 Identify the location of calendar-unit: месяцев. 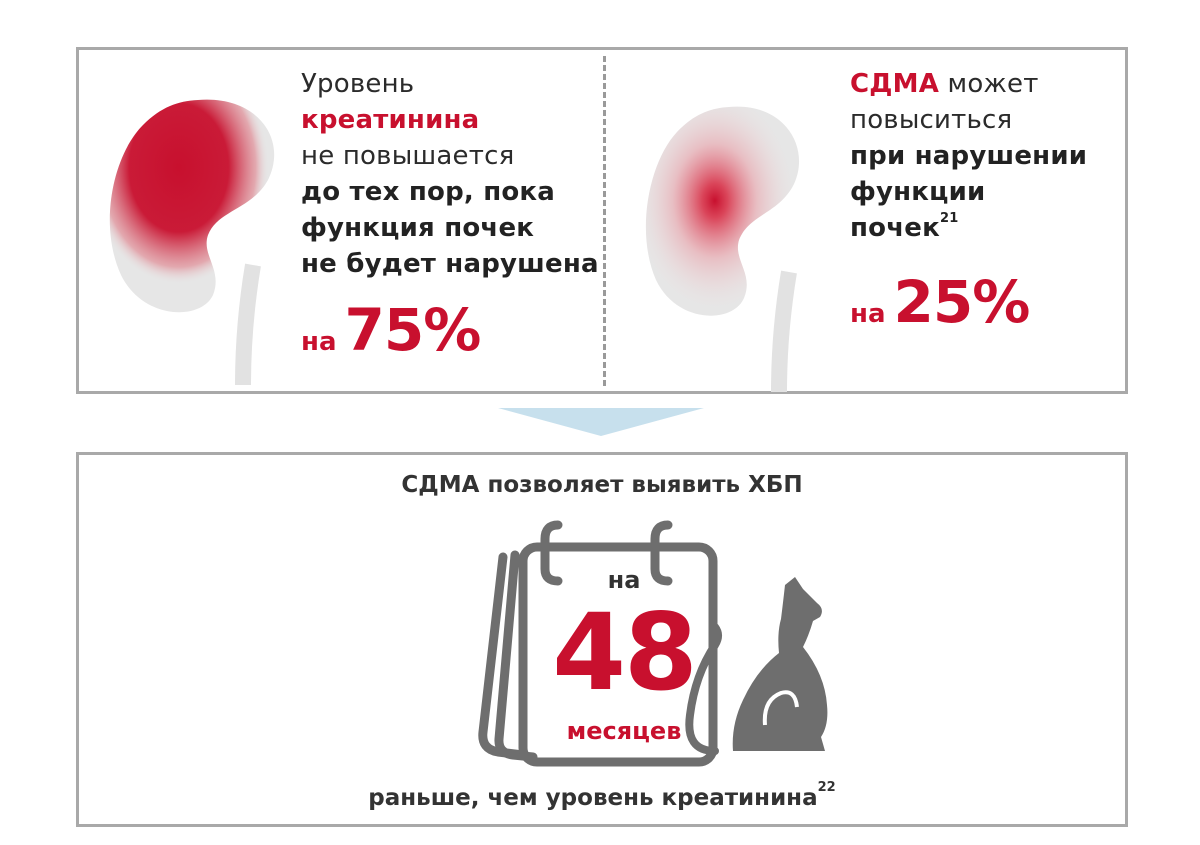
(624, 731).